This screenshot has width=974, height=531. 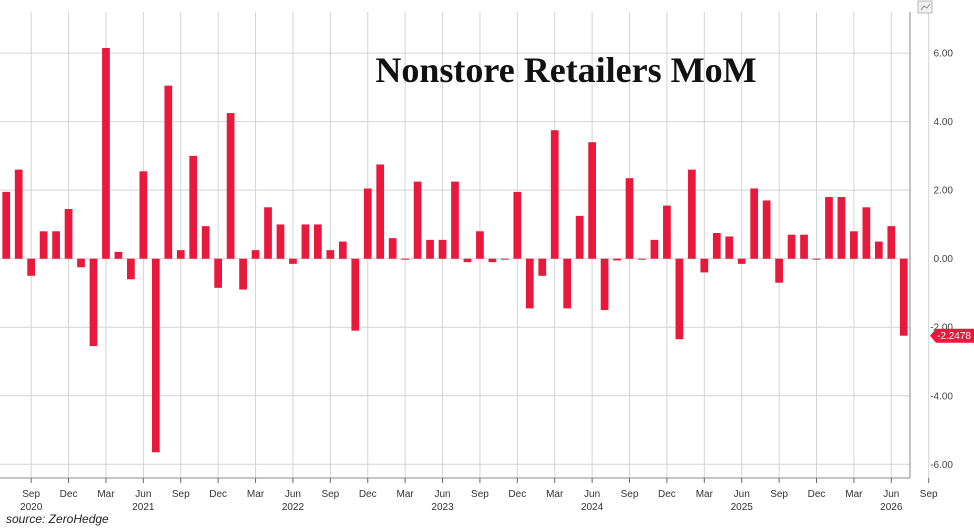 What do you see at coordinates (592, 507) in the screenshot?
I see `x-year-label: 2024` at bounding box center [592, 507].